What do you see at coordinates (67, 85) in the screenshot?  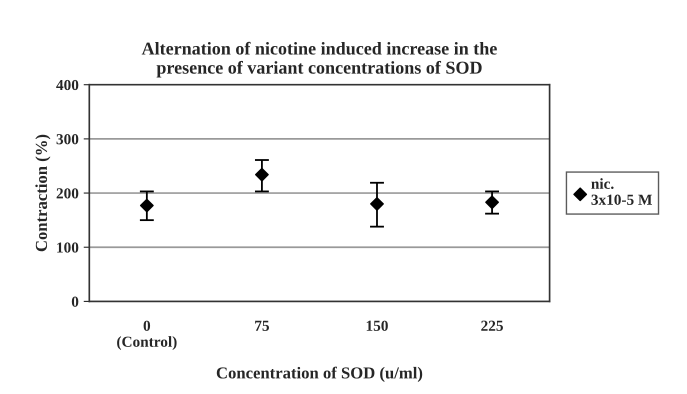 I see `y-tick-label: 400` at bounding box center [67, 85].